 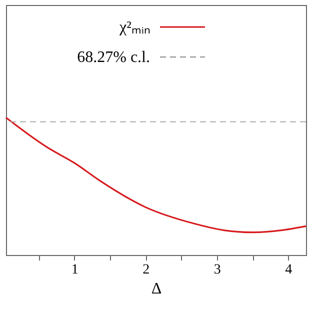 I want to click on x-tick-label: 4, so click(x=288, y=270).